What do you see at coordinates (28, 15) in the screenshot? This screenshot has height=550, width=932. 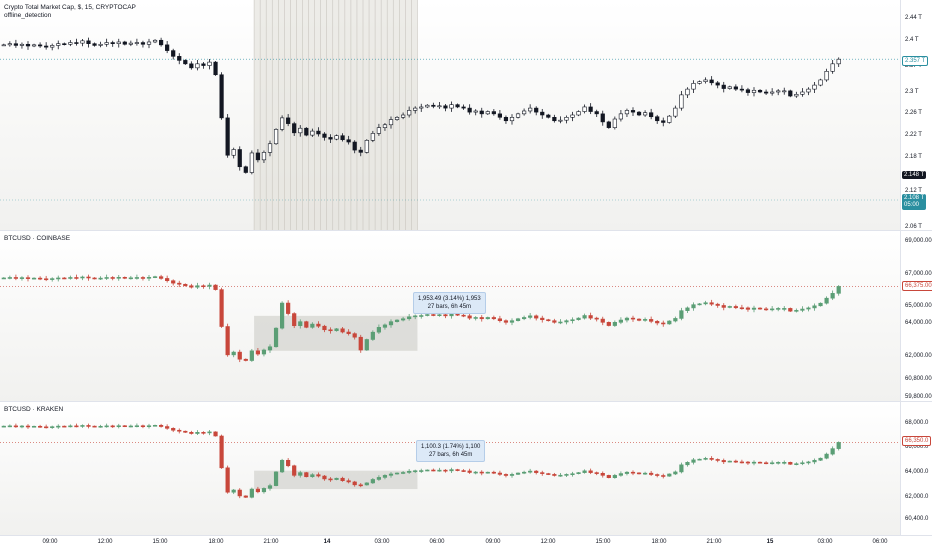 I see `indicator-label: offline_detection` at bounding box center [28, 15].